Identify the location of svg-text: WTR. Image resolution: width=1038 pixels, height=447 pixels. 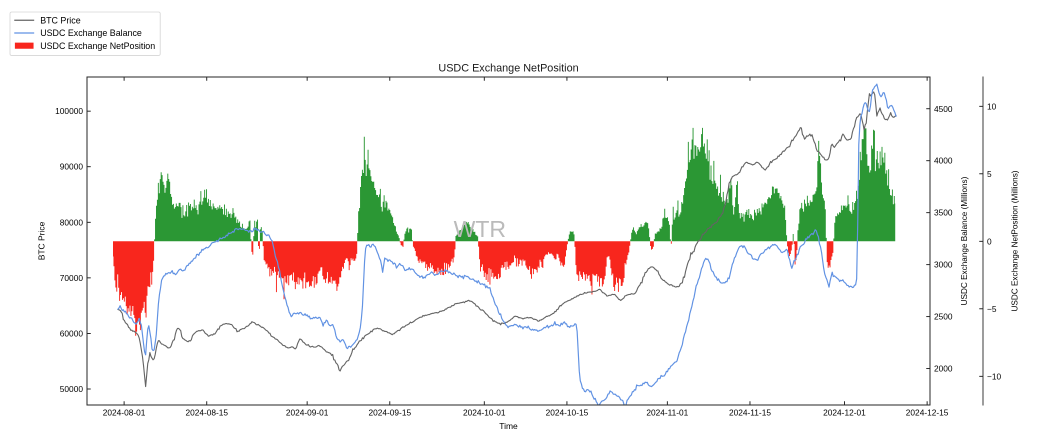
(480, 229).